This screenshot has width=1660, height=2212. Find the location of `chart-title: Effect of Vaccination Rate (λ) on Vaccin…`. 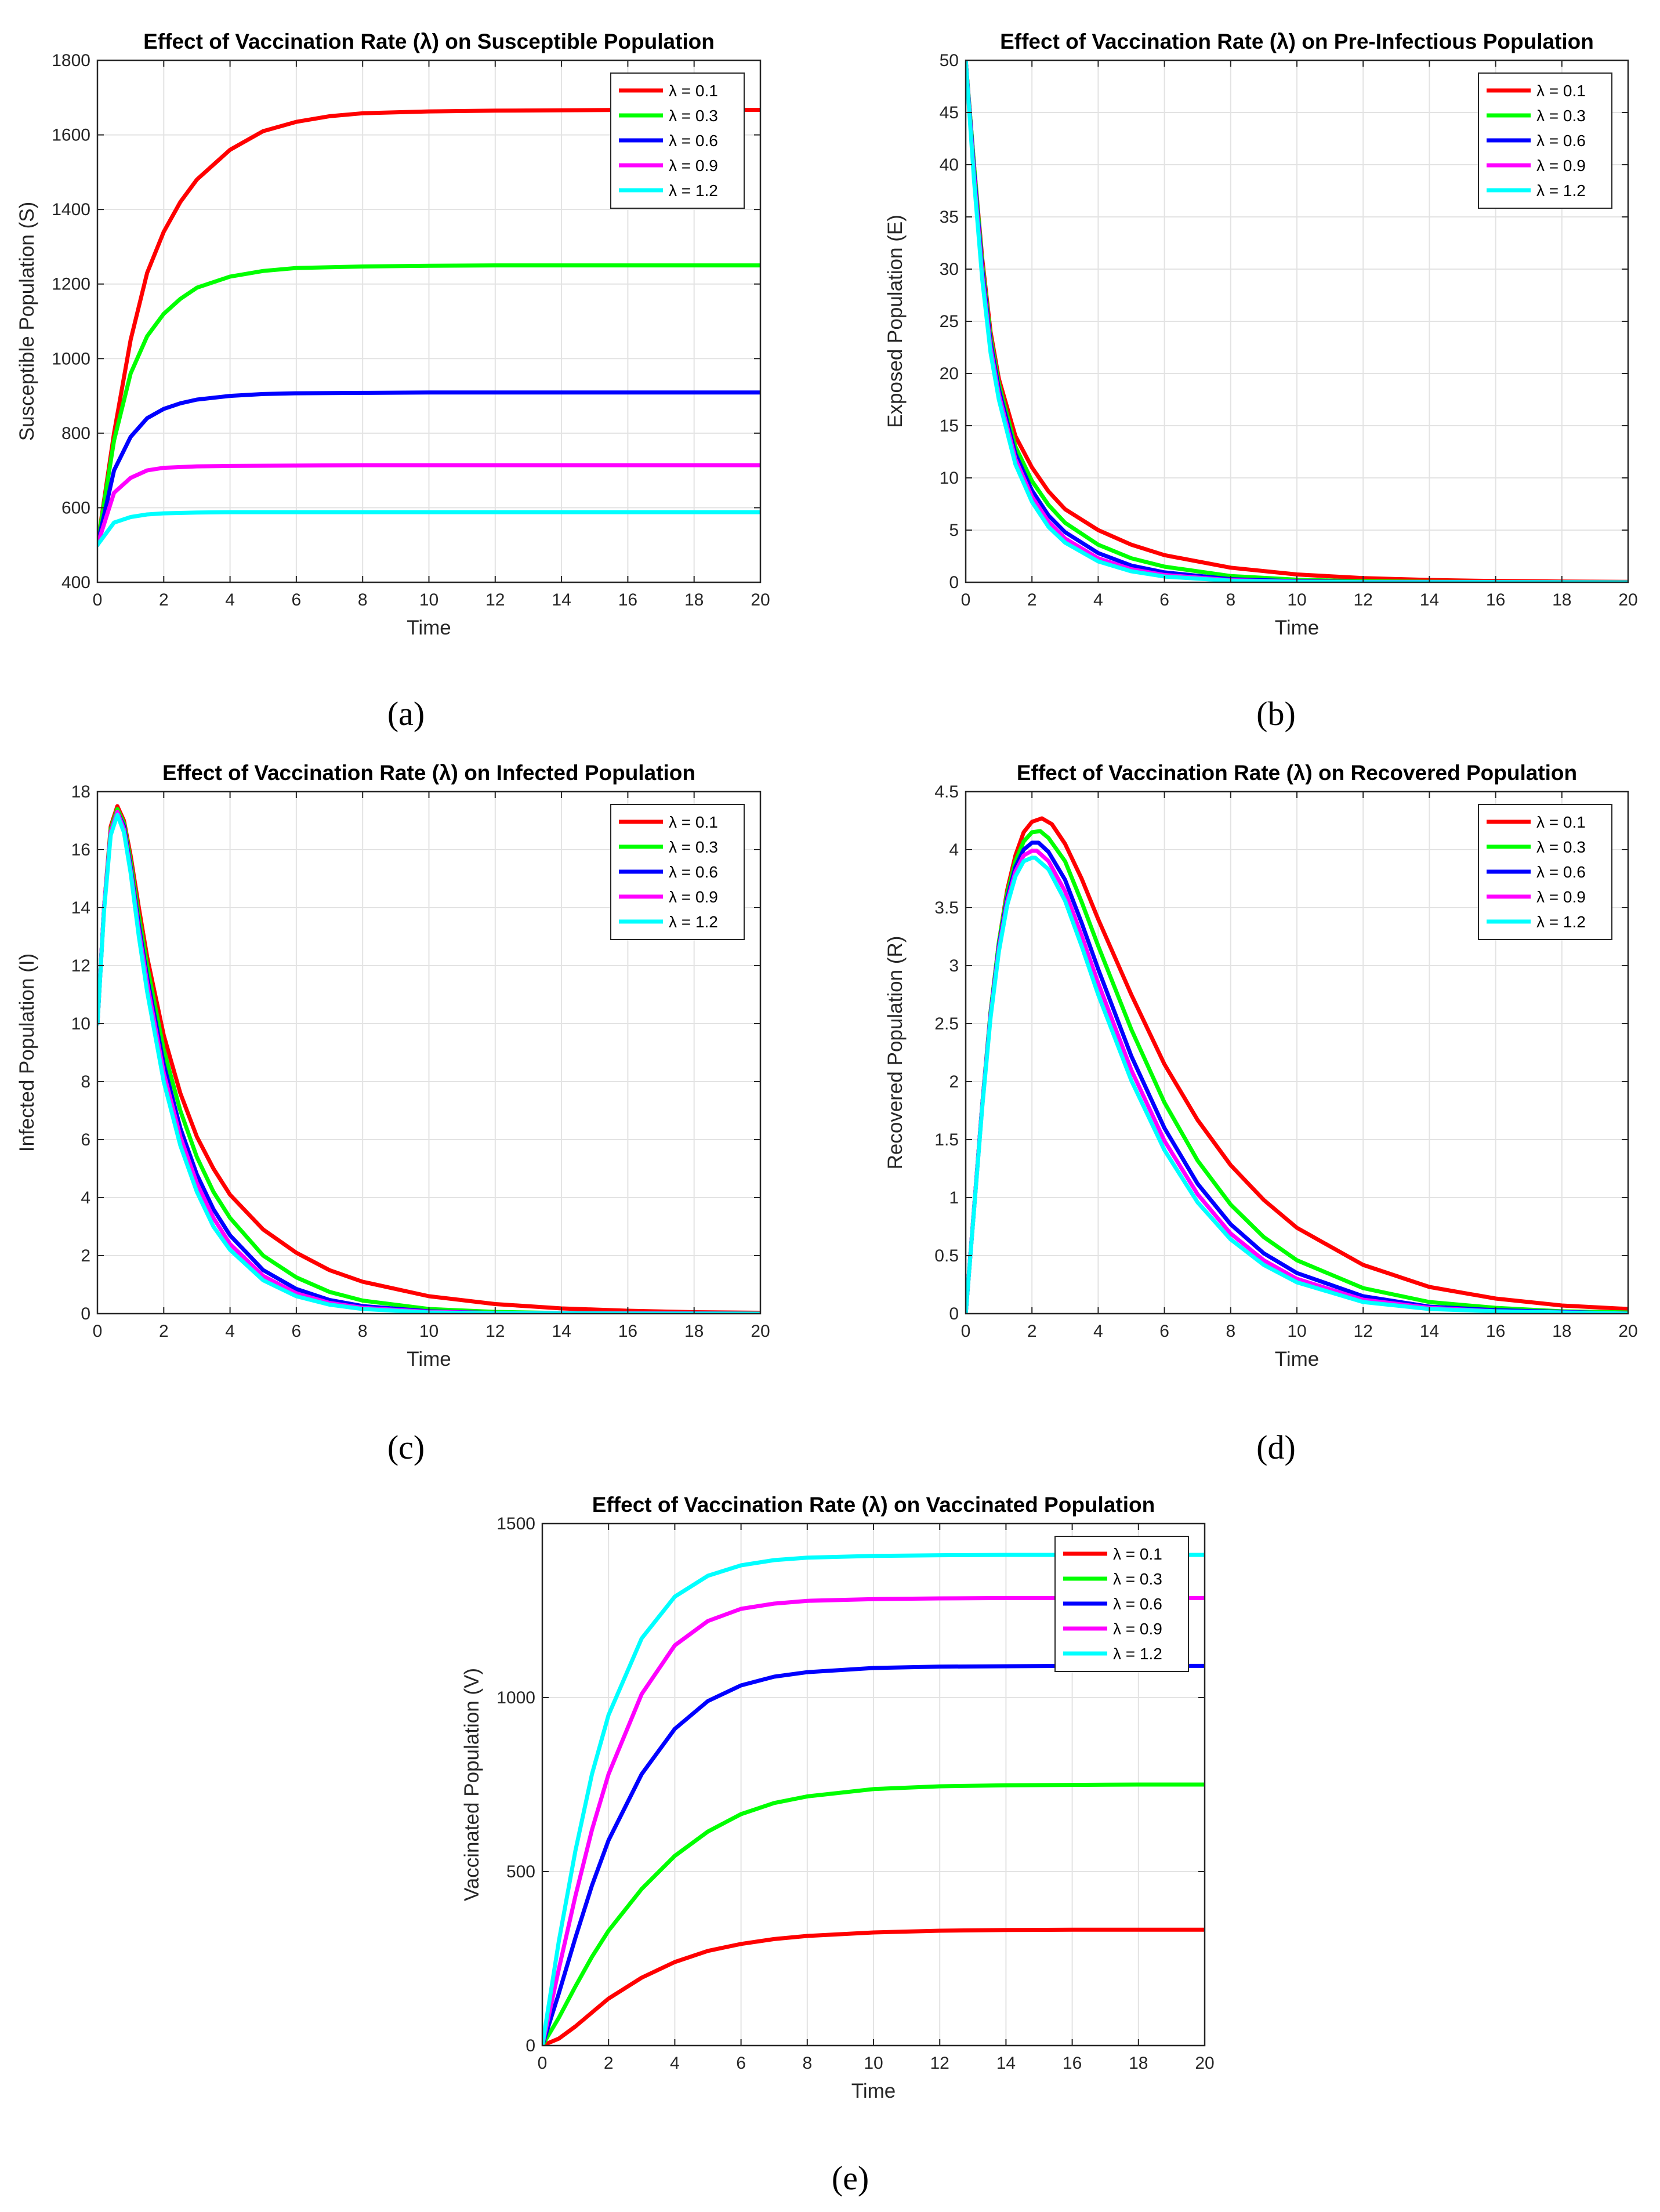

chart-title: Effect of Vaccination Rate (λ) on Vaccin… is located at coordinates (873, 1505).